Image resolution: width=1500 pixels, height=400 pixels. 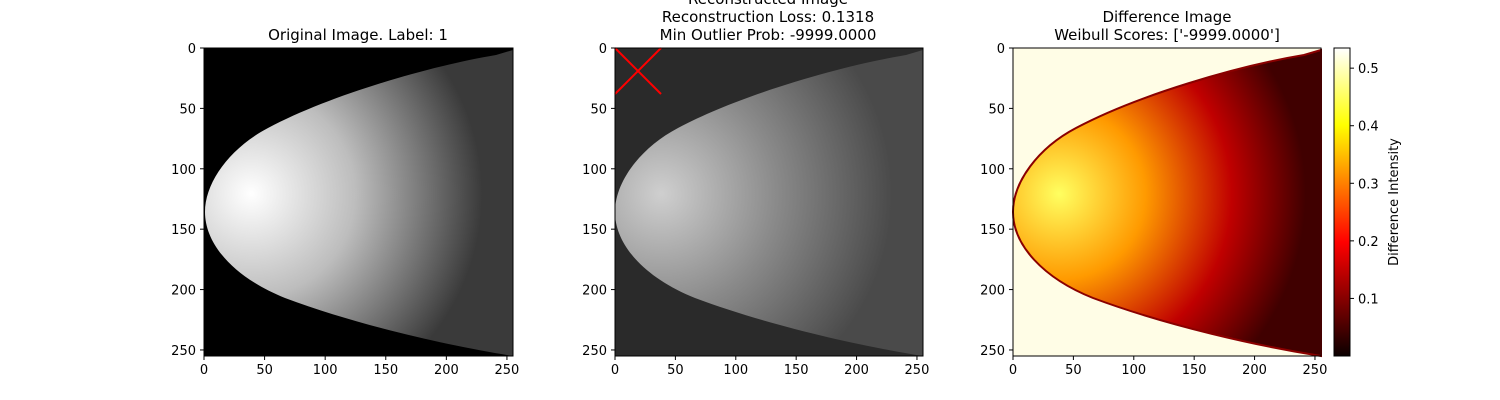 What do you see at coordinates (768, 35) in the screenshot?
I see `panel-reconstructed-title-line-3: Min Outlier Prob: -9999.0000` at bounding box center [768, 35].